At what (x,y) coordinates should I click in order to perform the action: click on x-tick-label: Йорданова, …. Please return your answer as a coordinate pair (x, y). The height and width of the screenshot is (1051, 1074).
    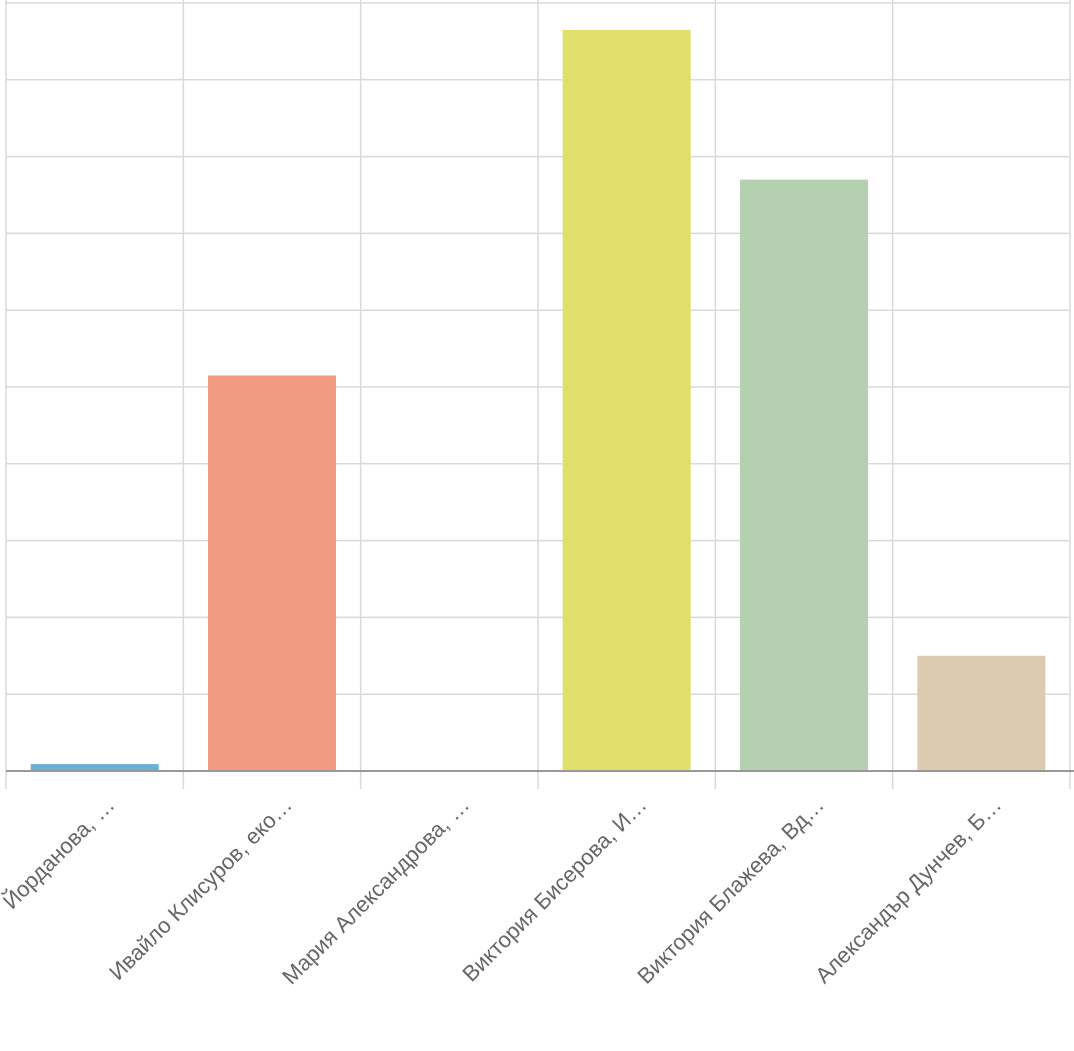
    Looking at the image, I should click on (60, 853).